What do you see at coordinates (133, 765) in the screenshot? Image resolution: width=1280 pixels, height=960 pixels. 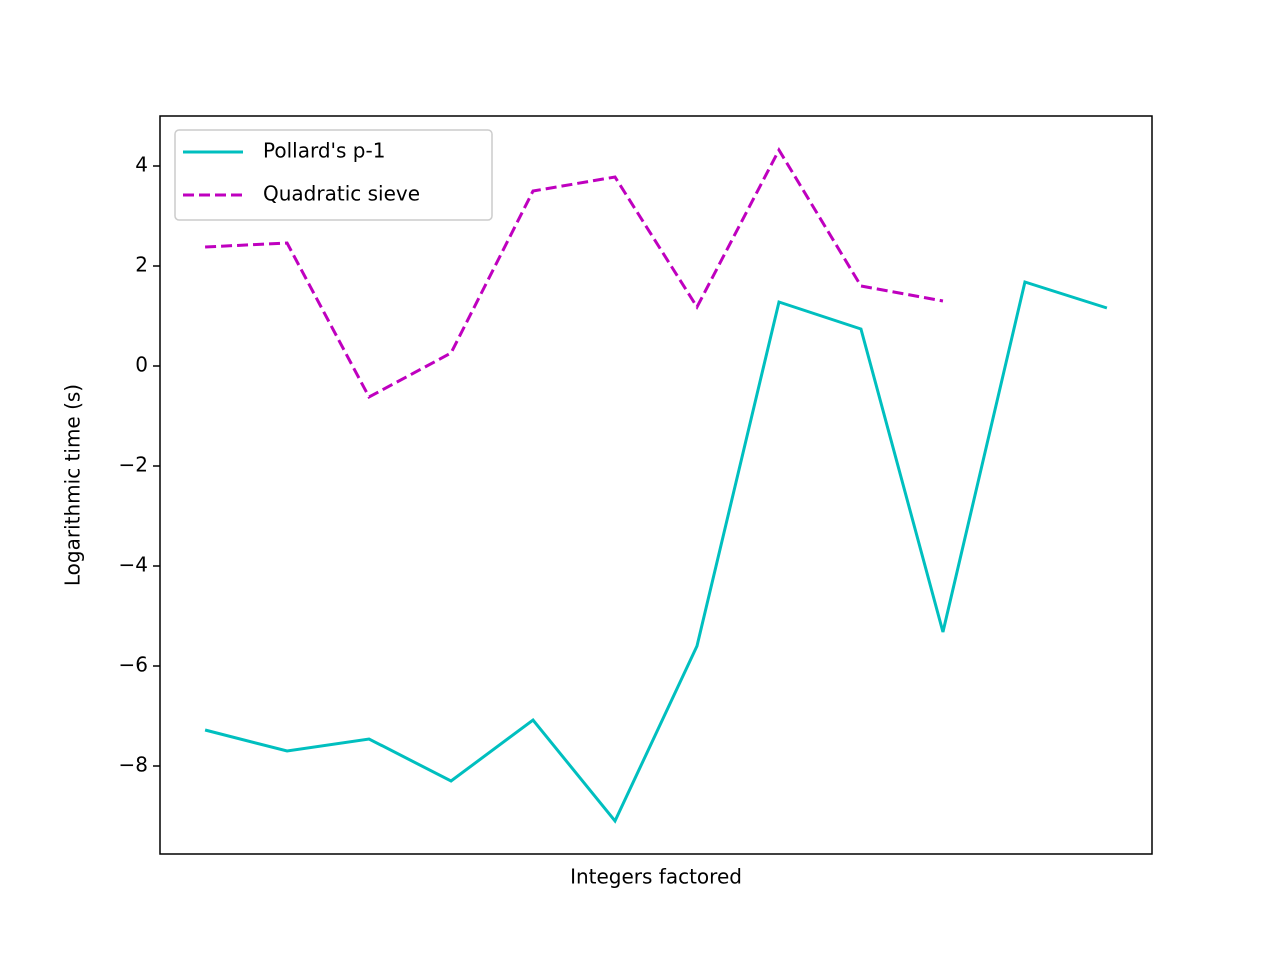 I see `y-tick-label: −8` at bounding box center [133, 765].